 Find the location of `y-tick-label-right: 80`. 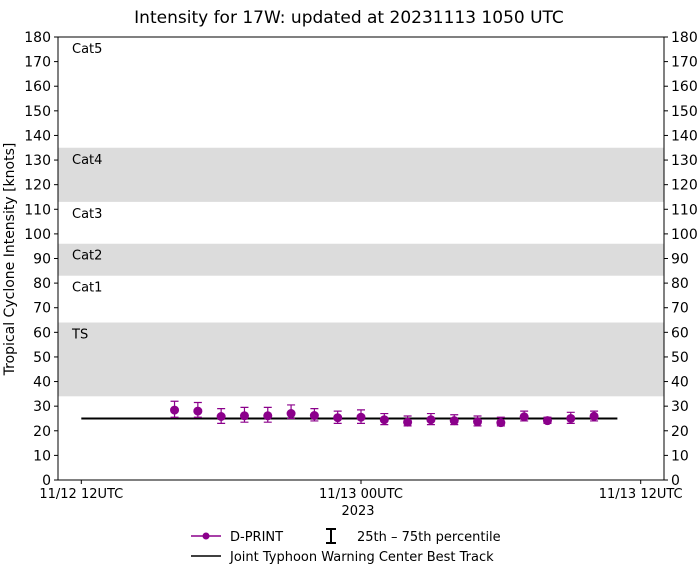

y-tick-label-right: 80 is located at coordinates (680, 284).